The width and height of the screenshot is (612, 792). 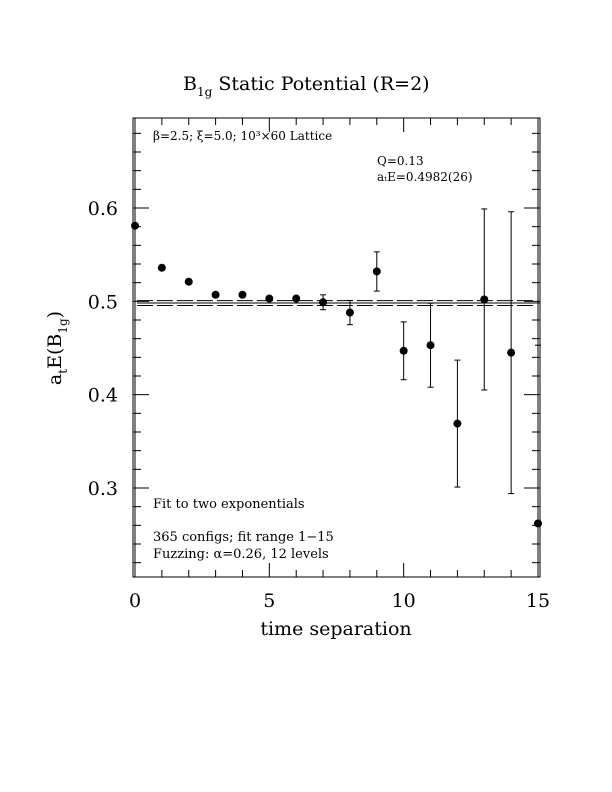 What do you see at coordinates (339, 601) in the screenshot?
I see `x-tick-labels: 0 5 10 15` at bounding box center [339, 601].